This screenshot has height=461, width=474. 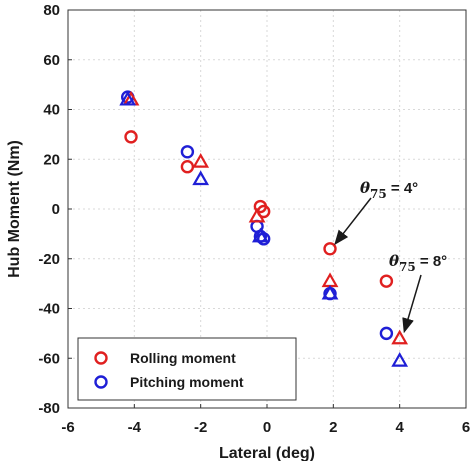 I want to click on annotation-theta4-arrow, so click(x=353, y=221).